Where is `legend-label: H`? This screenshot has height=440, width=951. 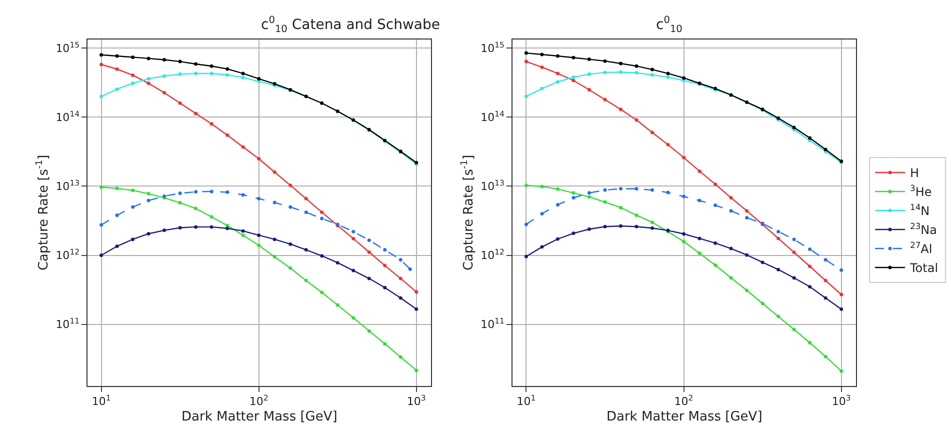
legend-label: H is located at coordinates (915, 173).